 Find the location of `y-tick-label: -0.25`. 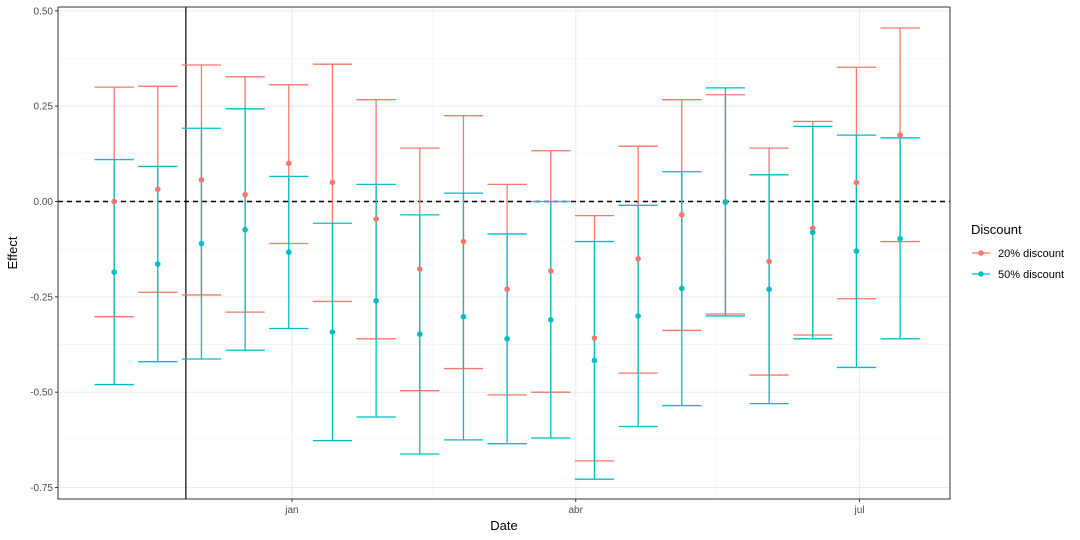

y-tick-label: -0.25 is located at coordinates (41, 297).